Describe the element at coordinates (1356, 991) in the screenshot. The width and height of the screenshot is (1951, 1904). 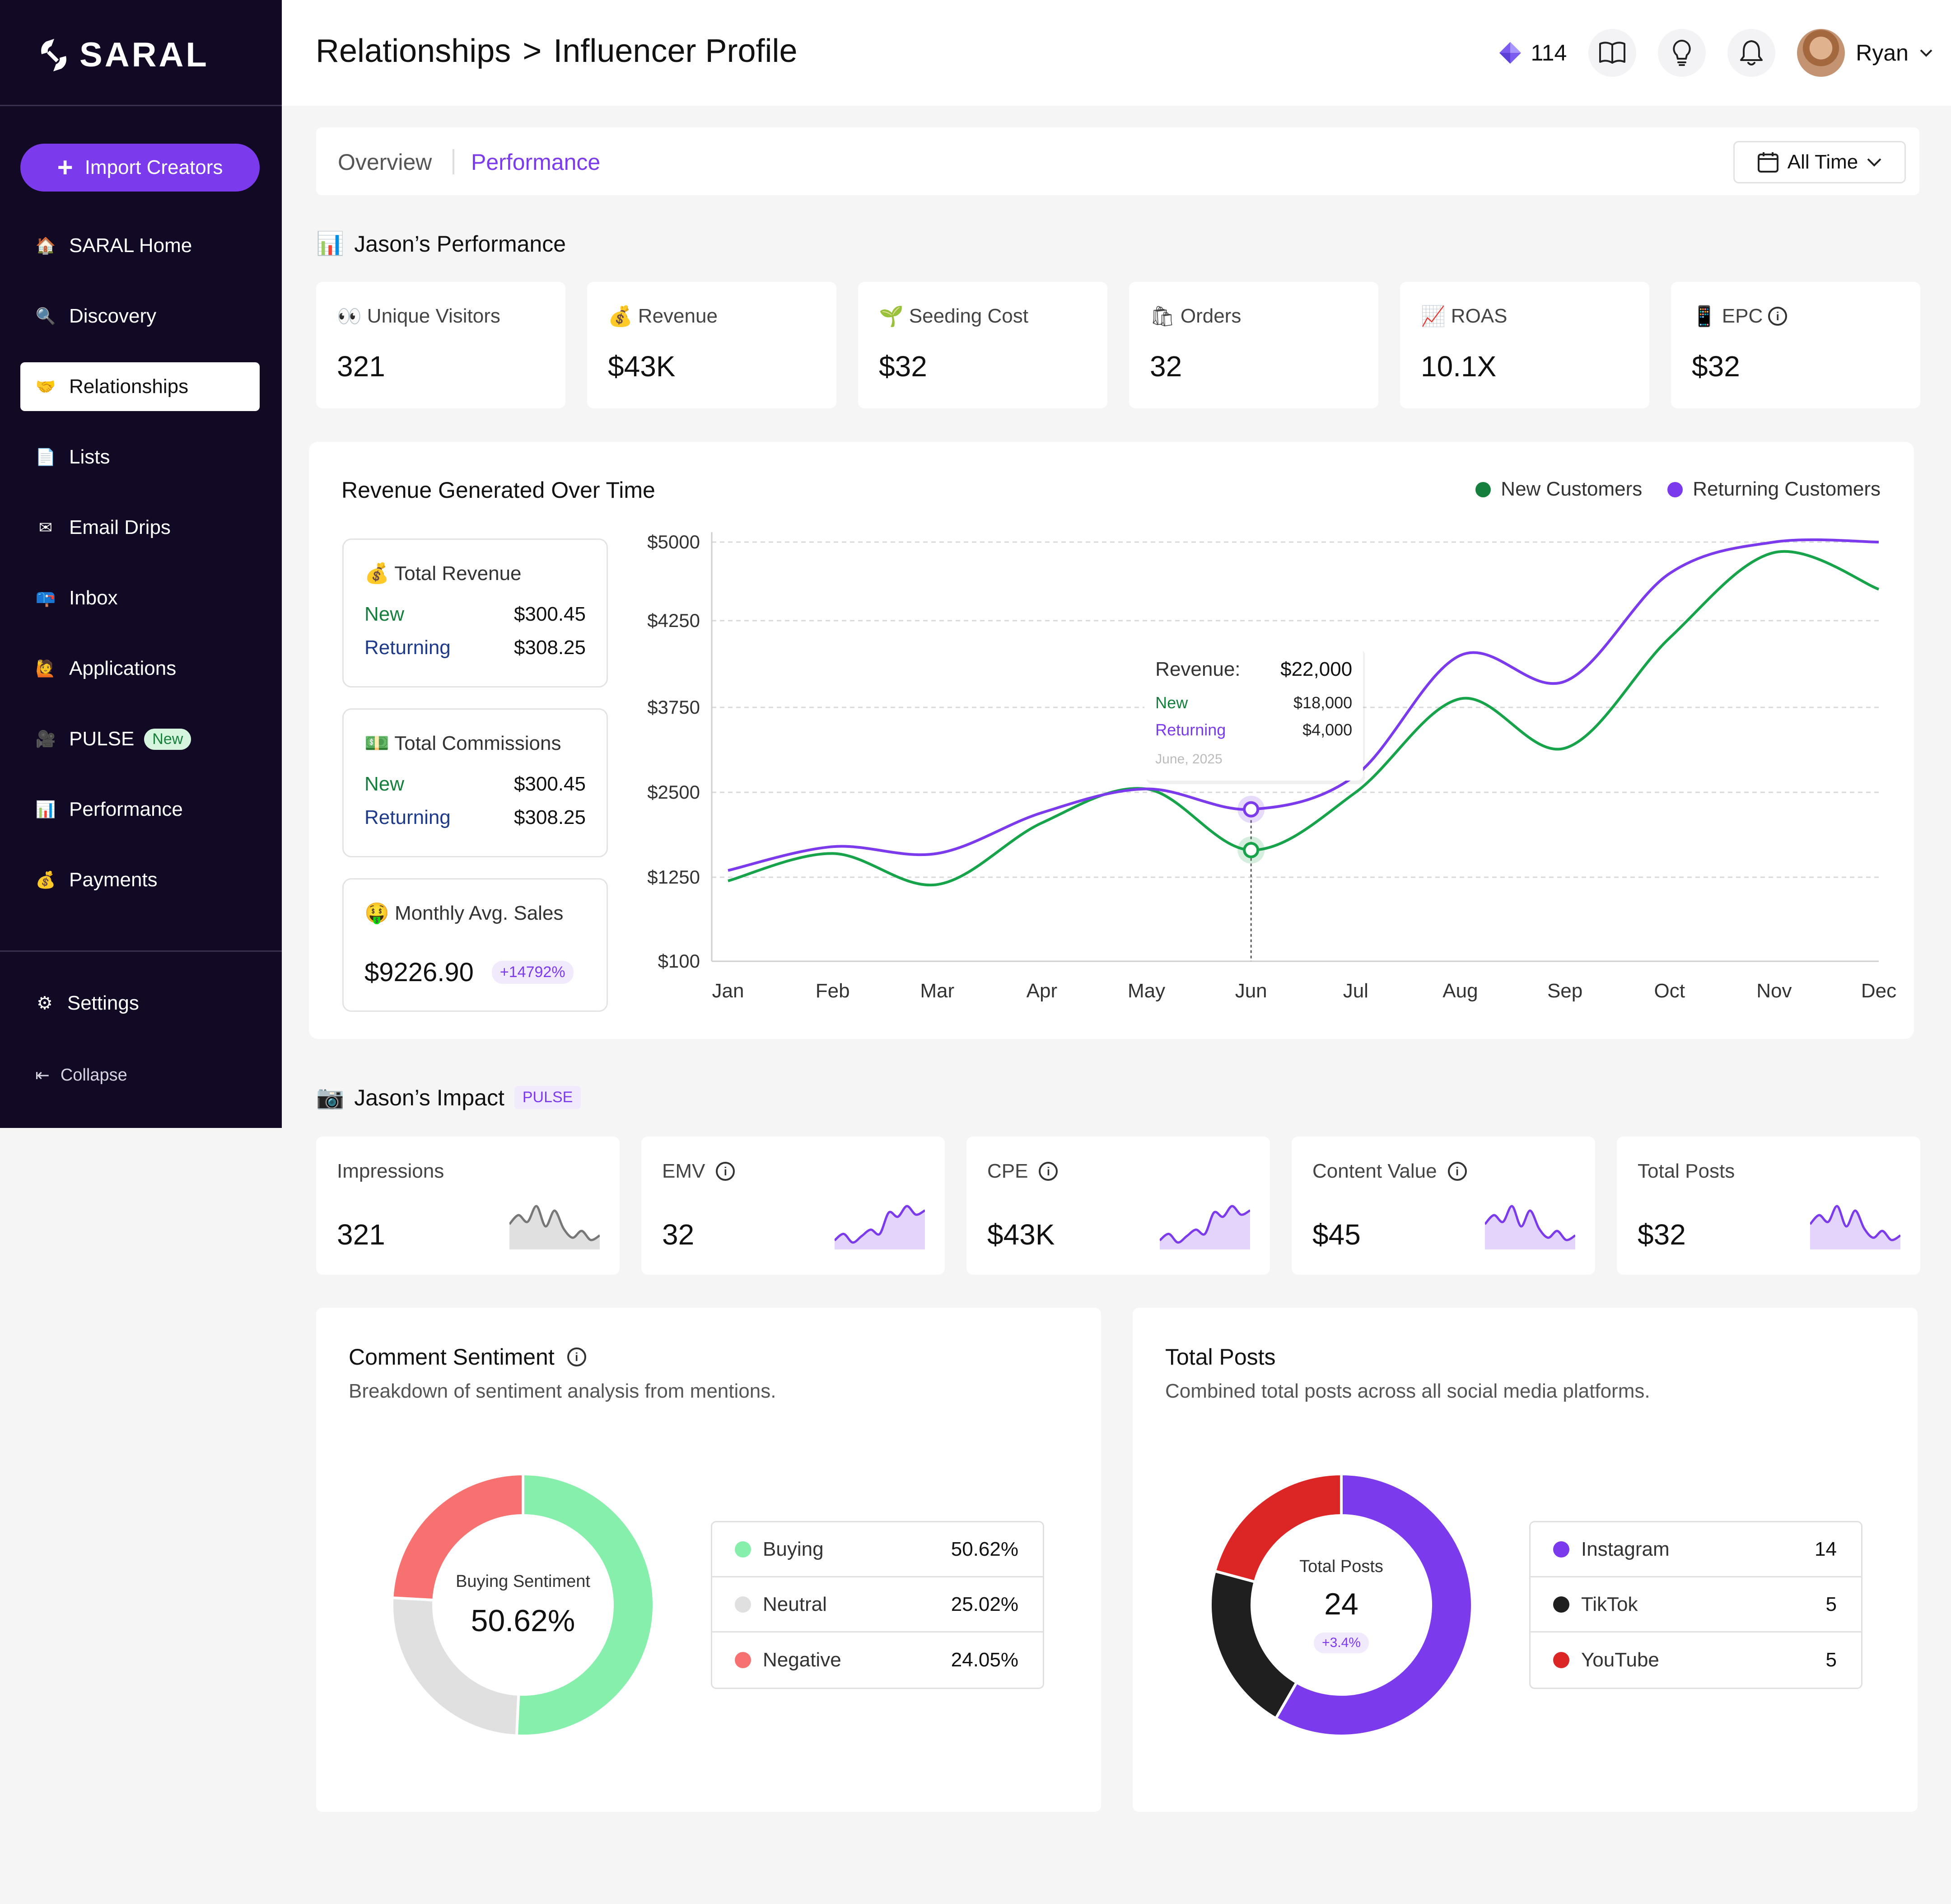
I see `x-tick-label: Jul` at that location.